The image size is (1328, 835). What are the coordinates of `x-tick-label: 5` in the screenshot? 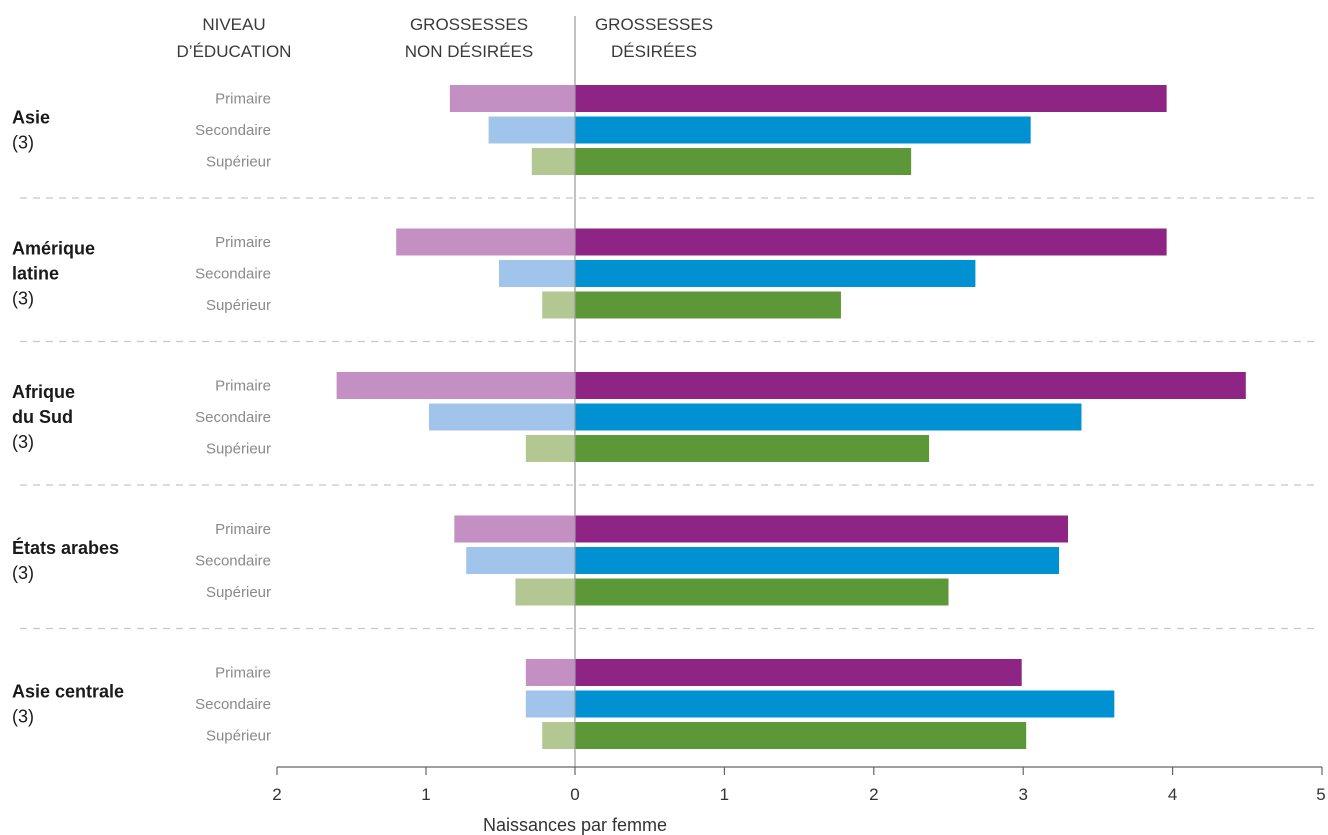 It's located at (1320, 794).